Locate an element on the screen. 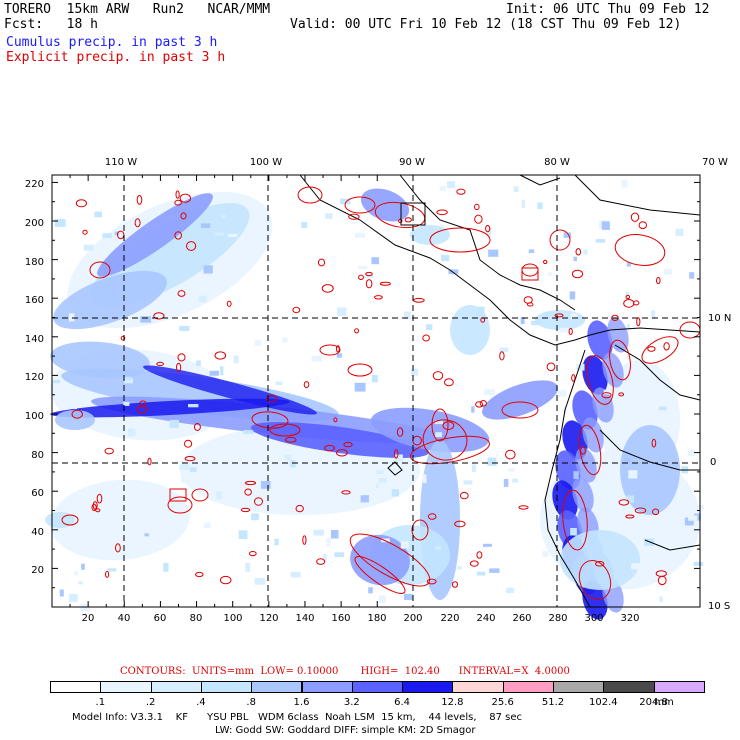  model-title: TORERO 15km ARW Run2 NCAR/MMM is located at coordinates (137, 9).